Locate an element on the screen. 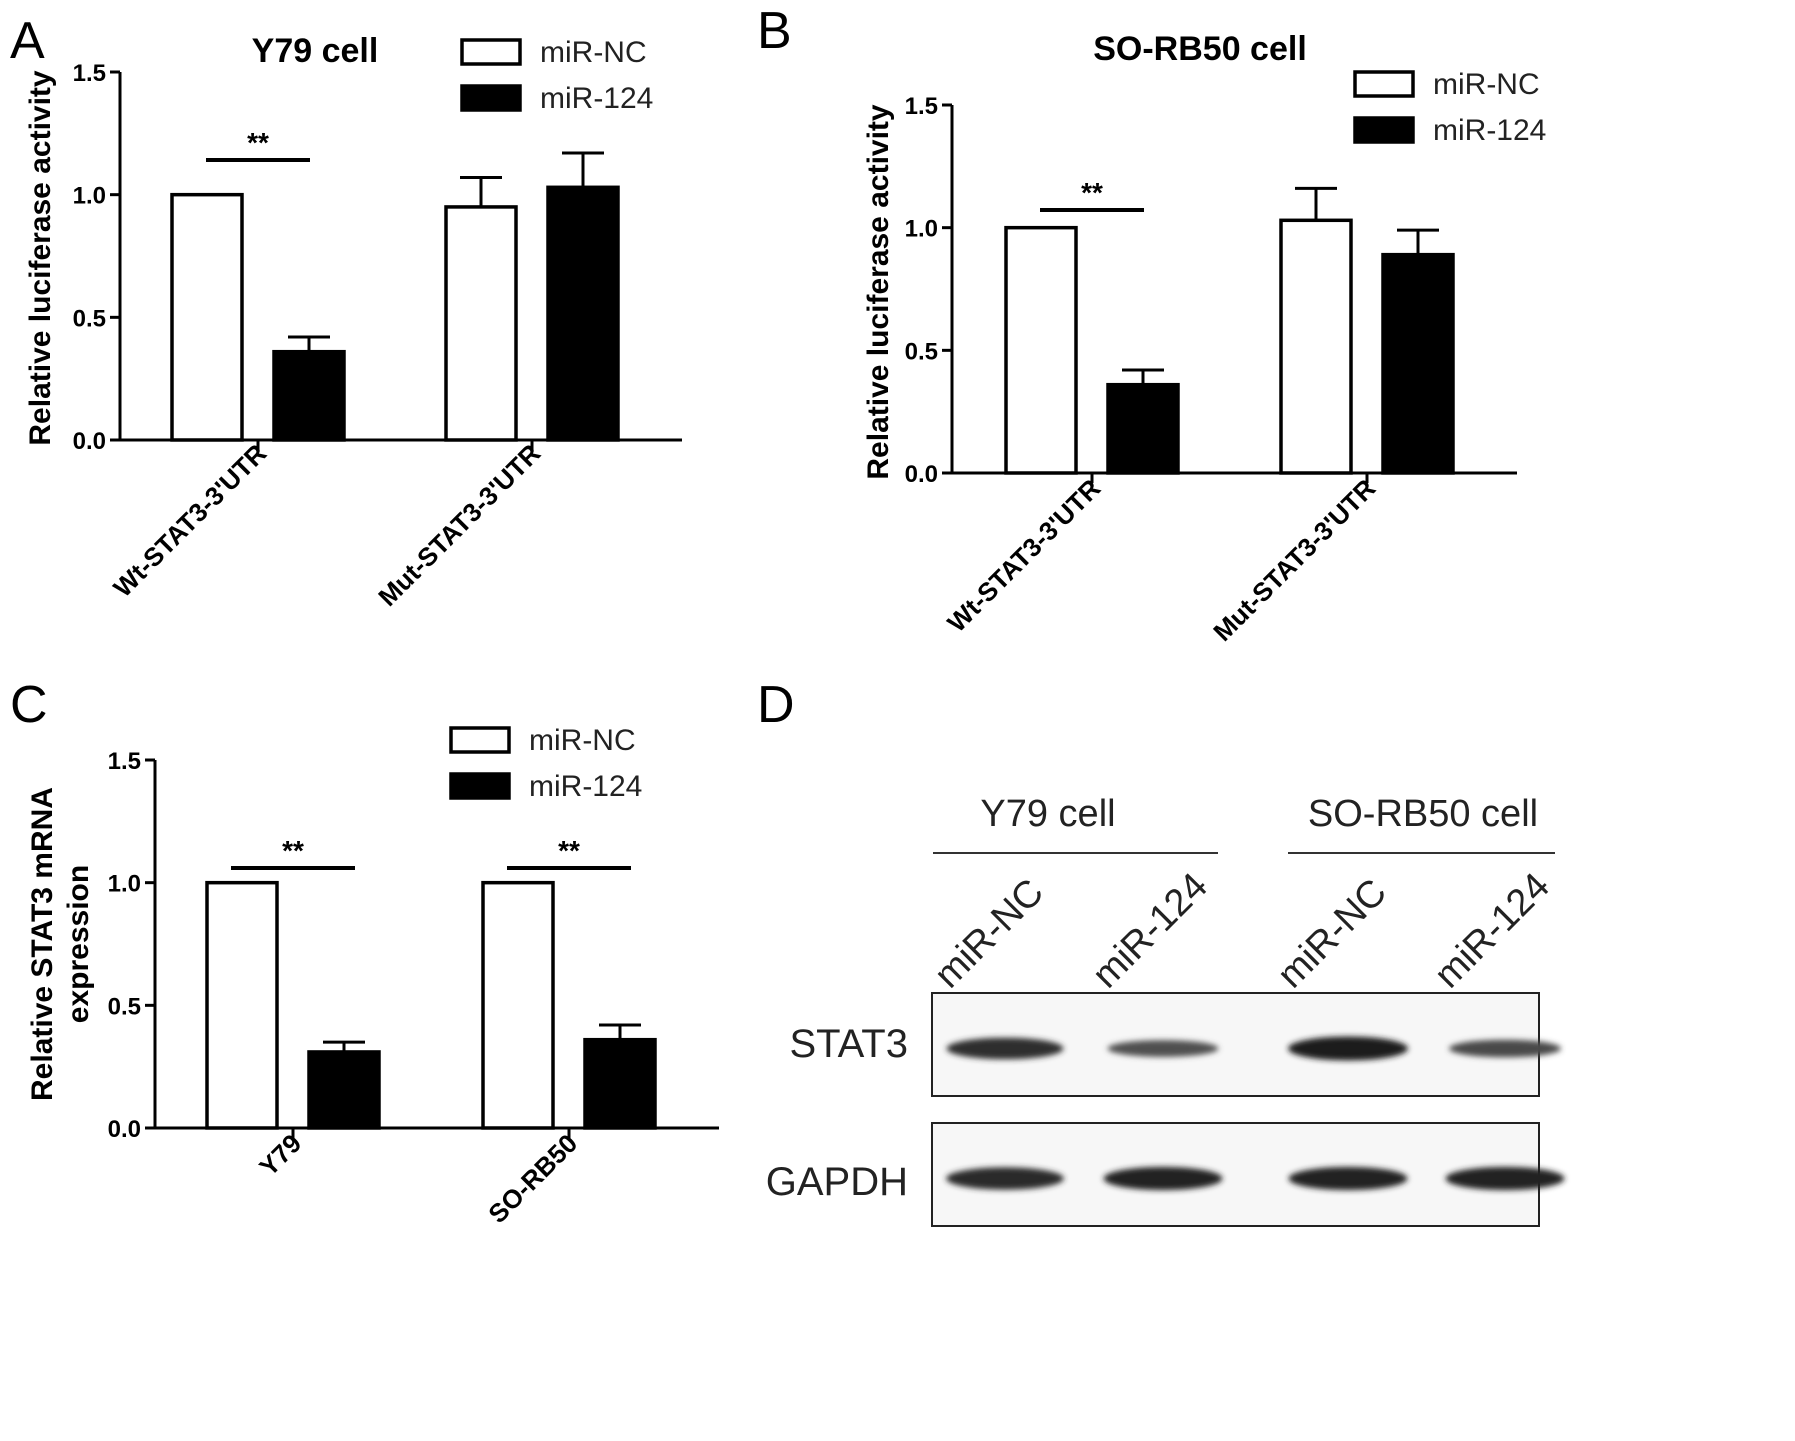 The image size is (1795, 1441). panel-letter: D is located at coordinates (776, 705).